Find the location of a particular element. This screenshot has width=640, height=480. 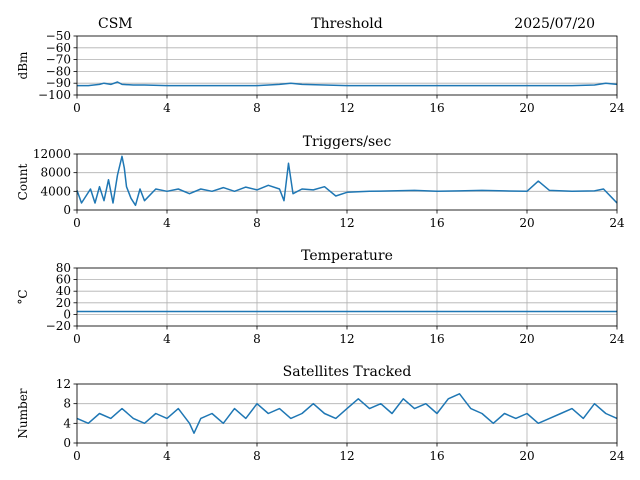

y-tick-label: −60 is located at coordinates (58, 48).